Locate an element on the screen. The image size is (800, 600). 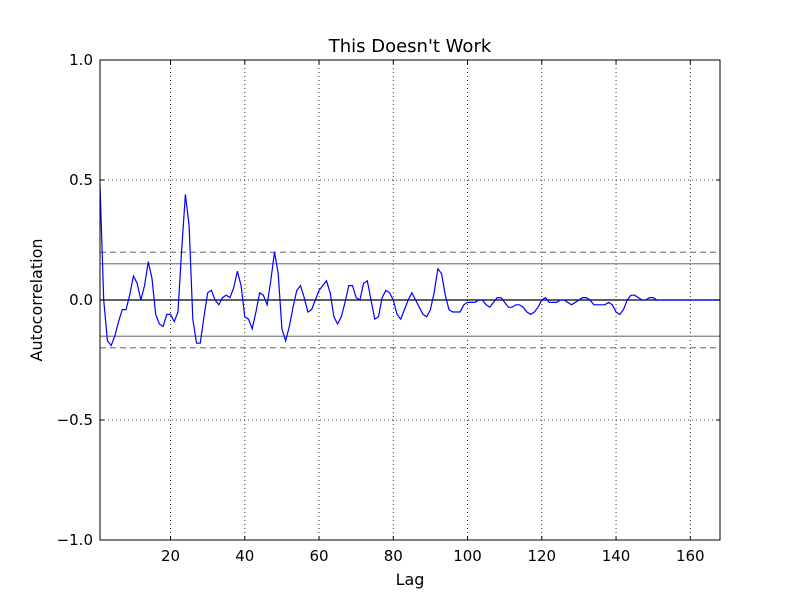
y-tick-label: −1.0 is located at coordinates (75, 540).